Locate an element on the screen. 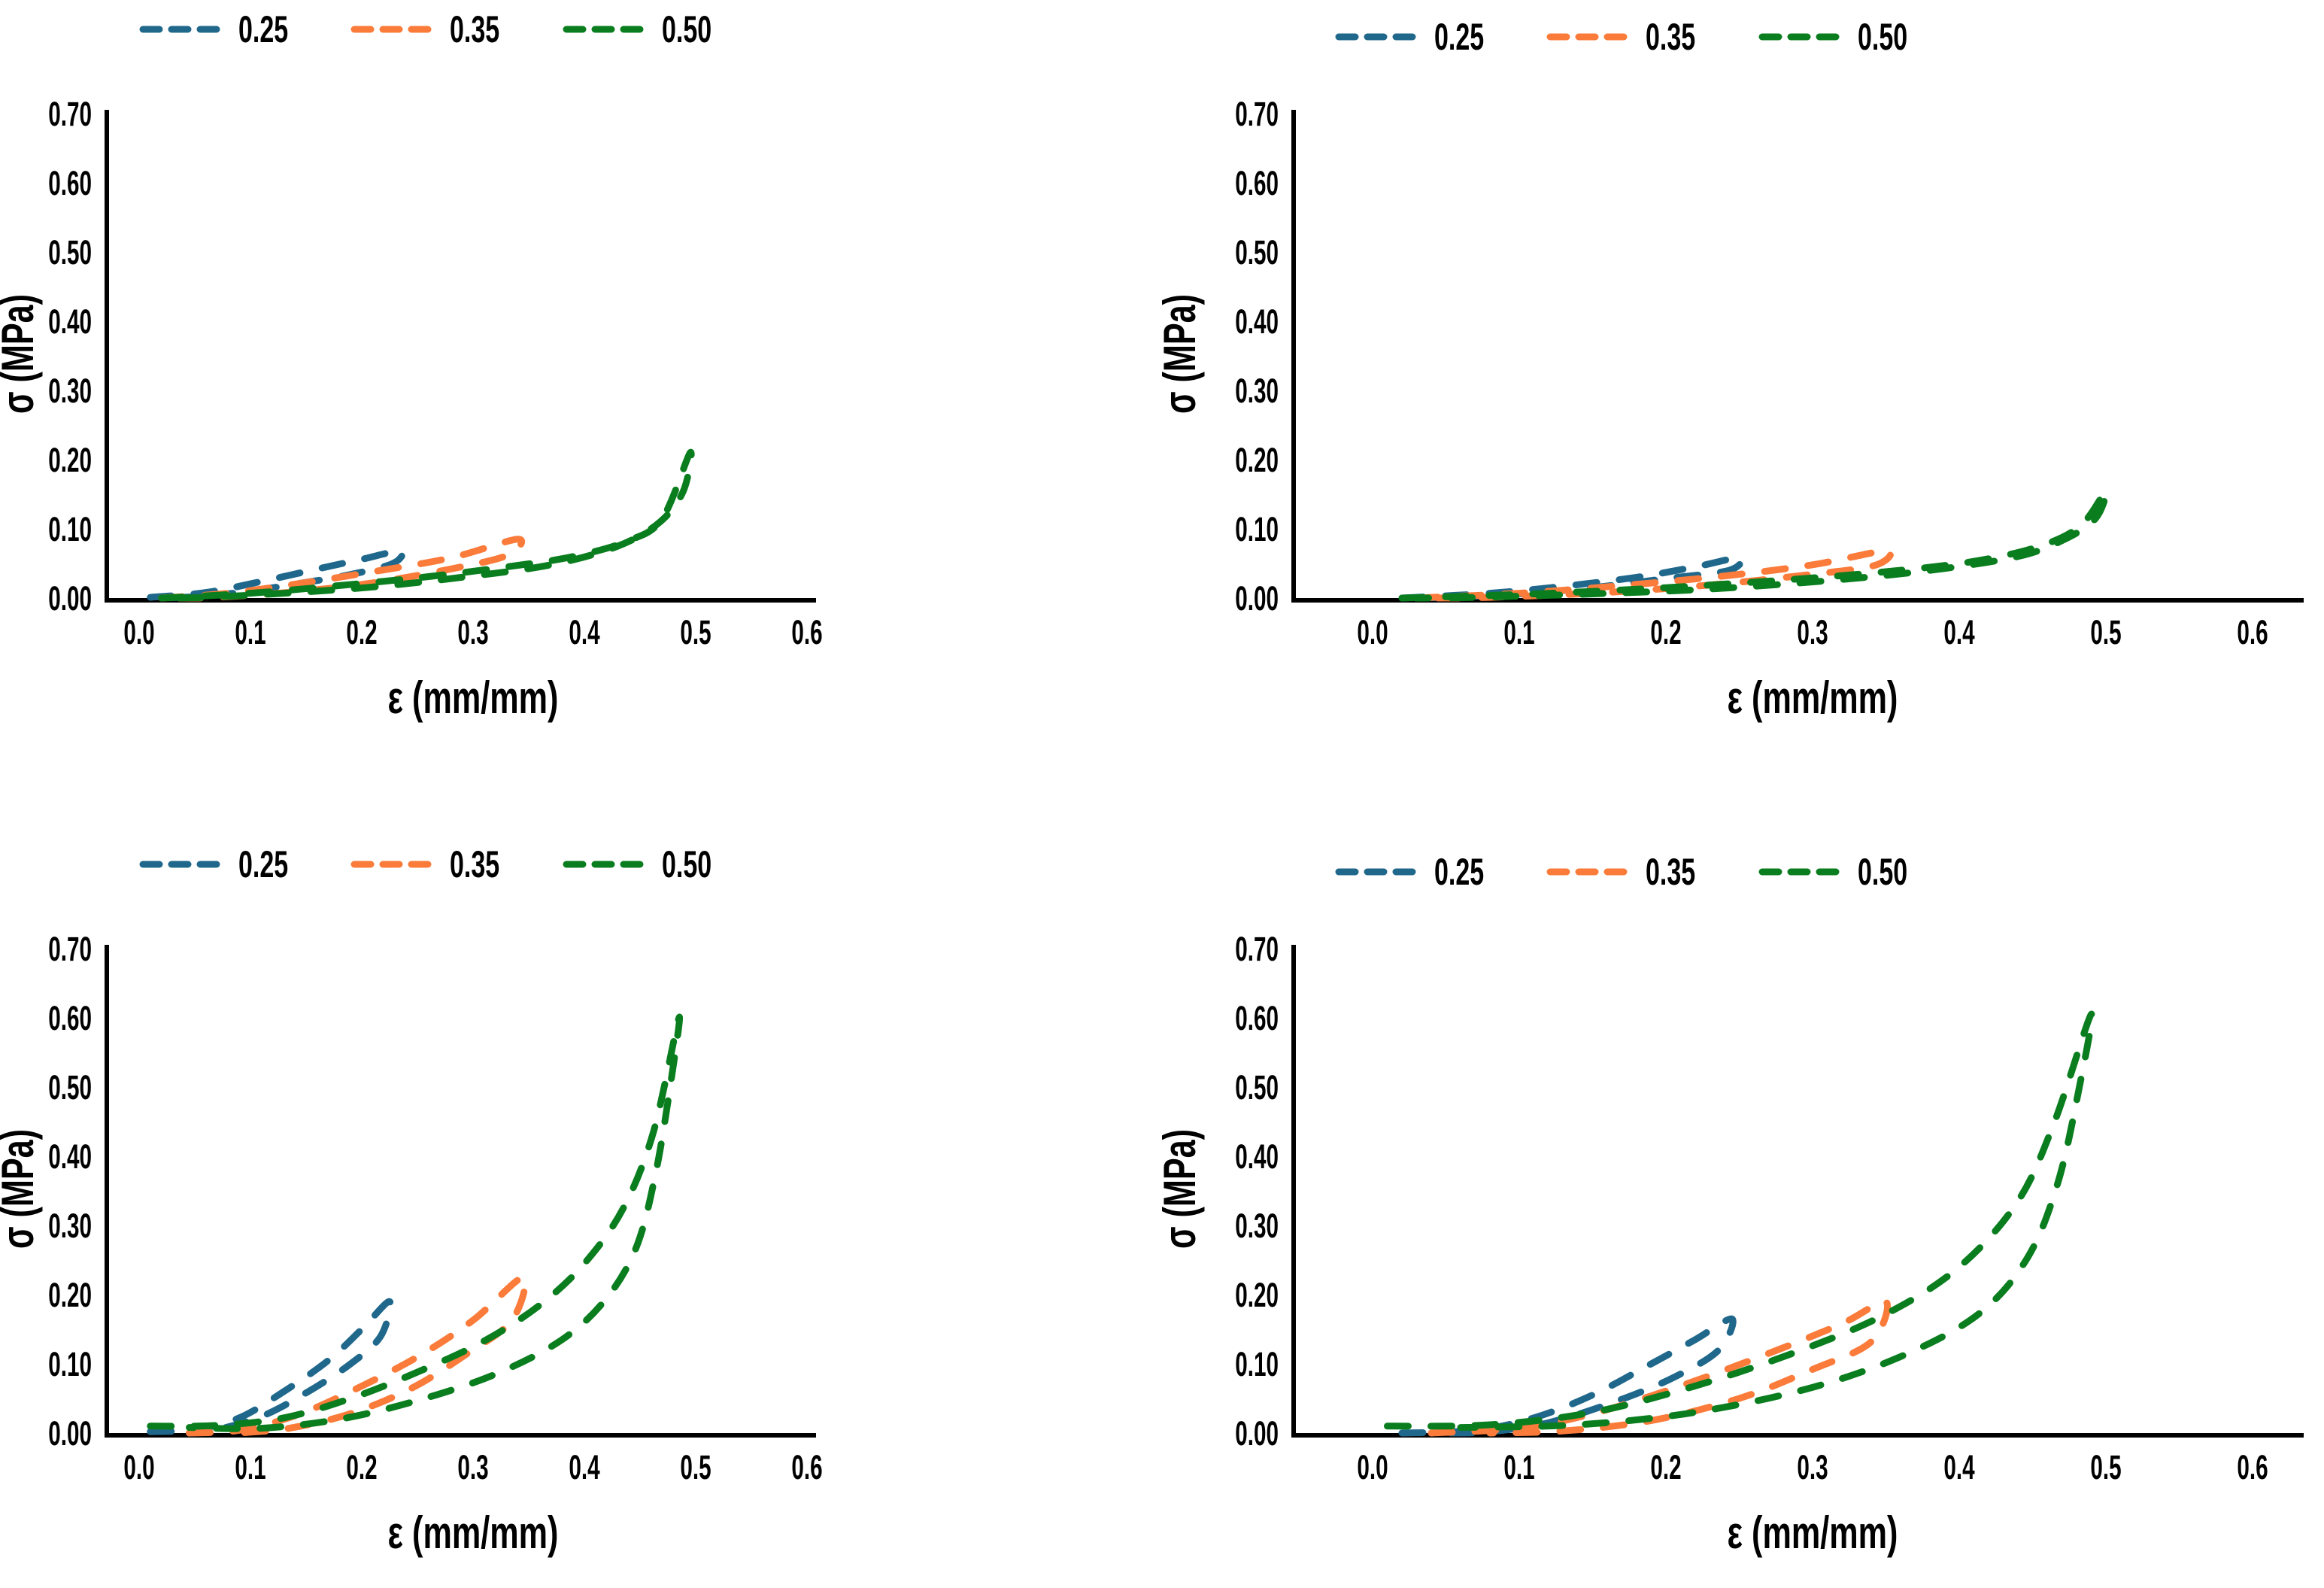 The height and width of the screenshot is (1588, 2324). x-tick-label: 0.4 is located at coordinates (1958, 633).